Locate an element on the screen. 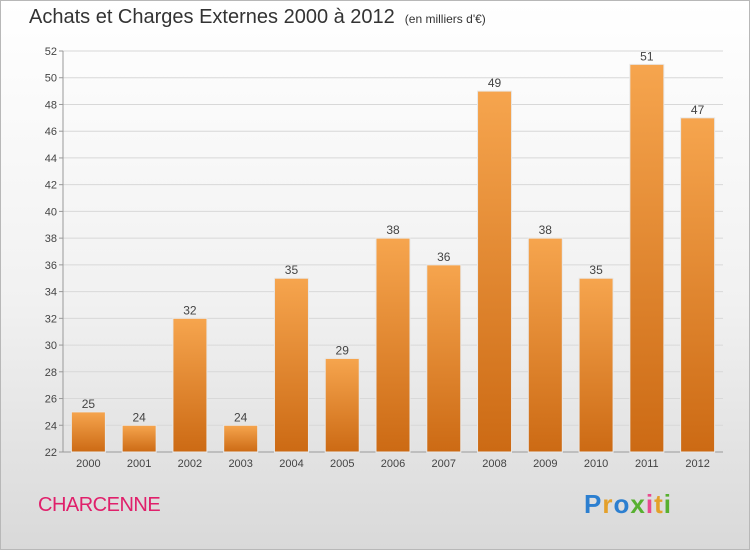  brand-letter: r is located at coordinates (608, 504).